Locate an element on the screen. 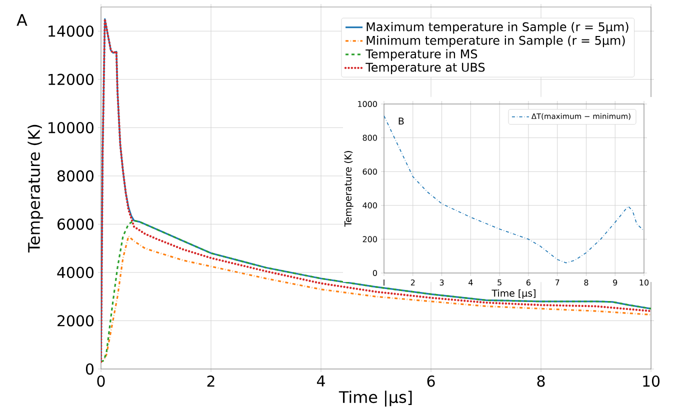  annotation: B is located at coordinates (401, 121).